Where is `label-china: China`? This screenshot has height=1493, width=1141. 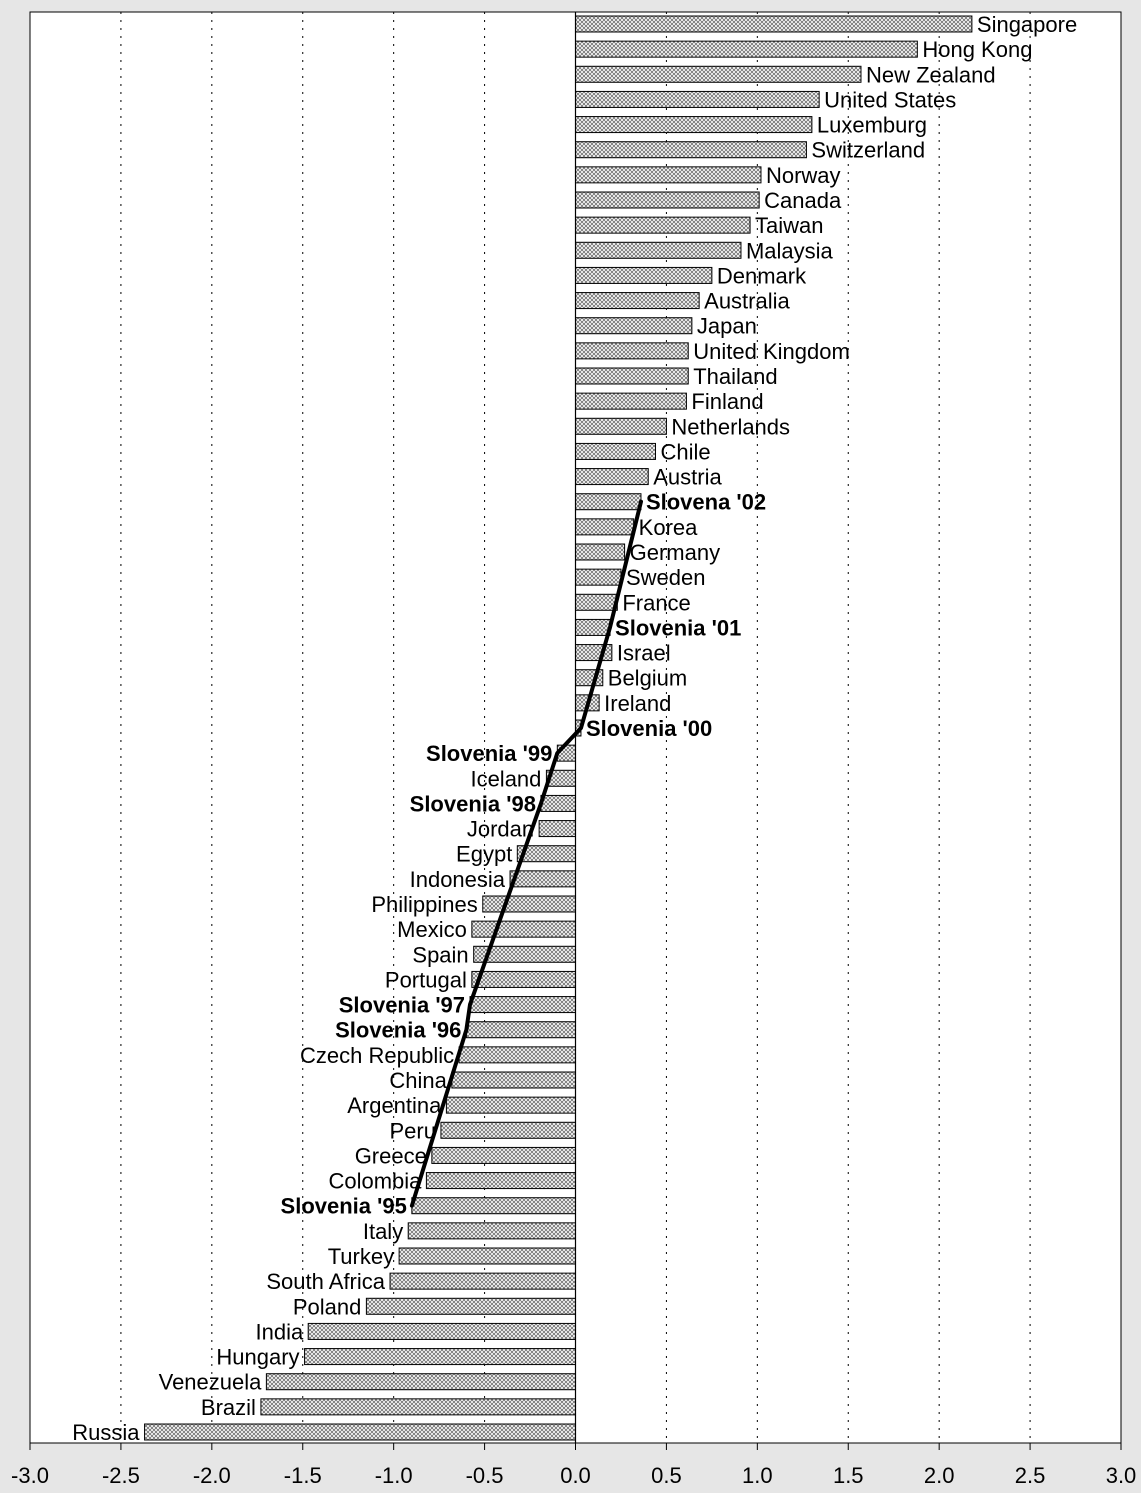 label-china: China is located at coordinates (418, 1080).